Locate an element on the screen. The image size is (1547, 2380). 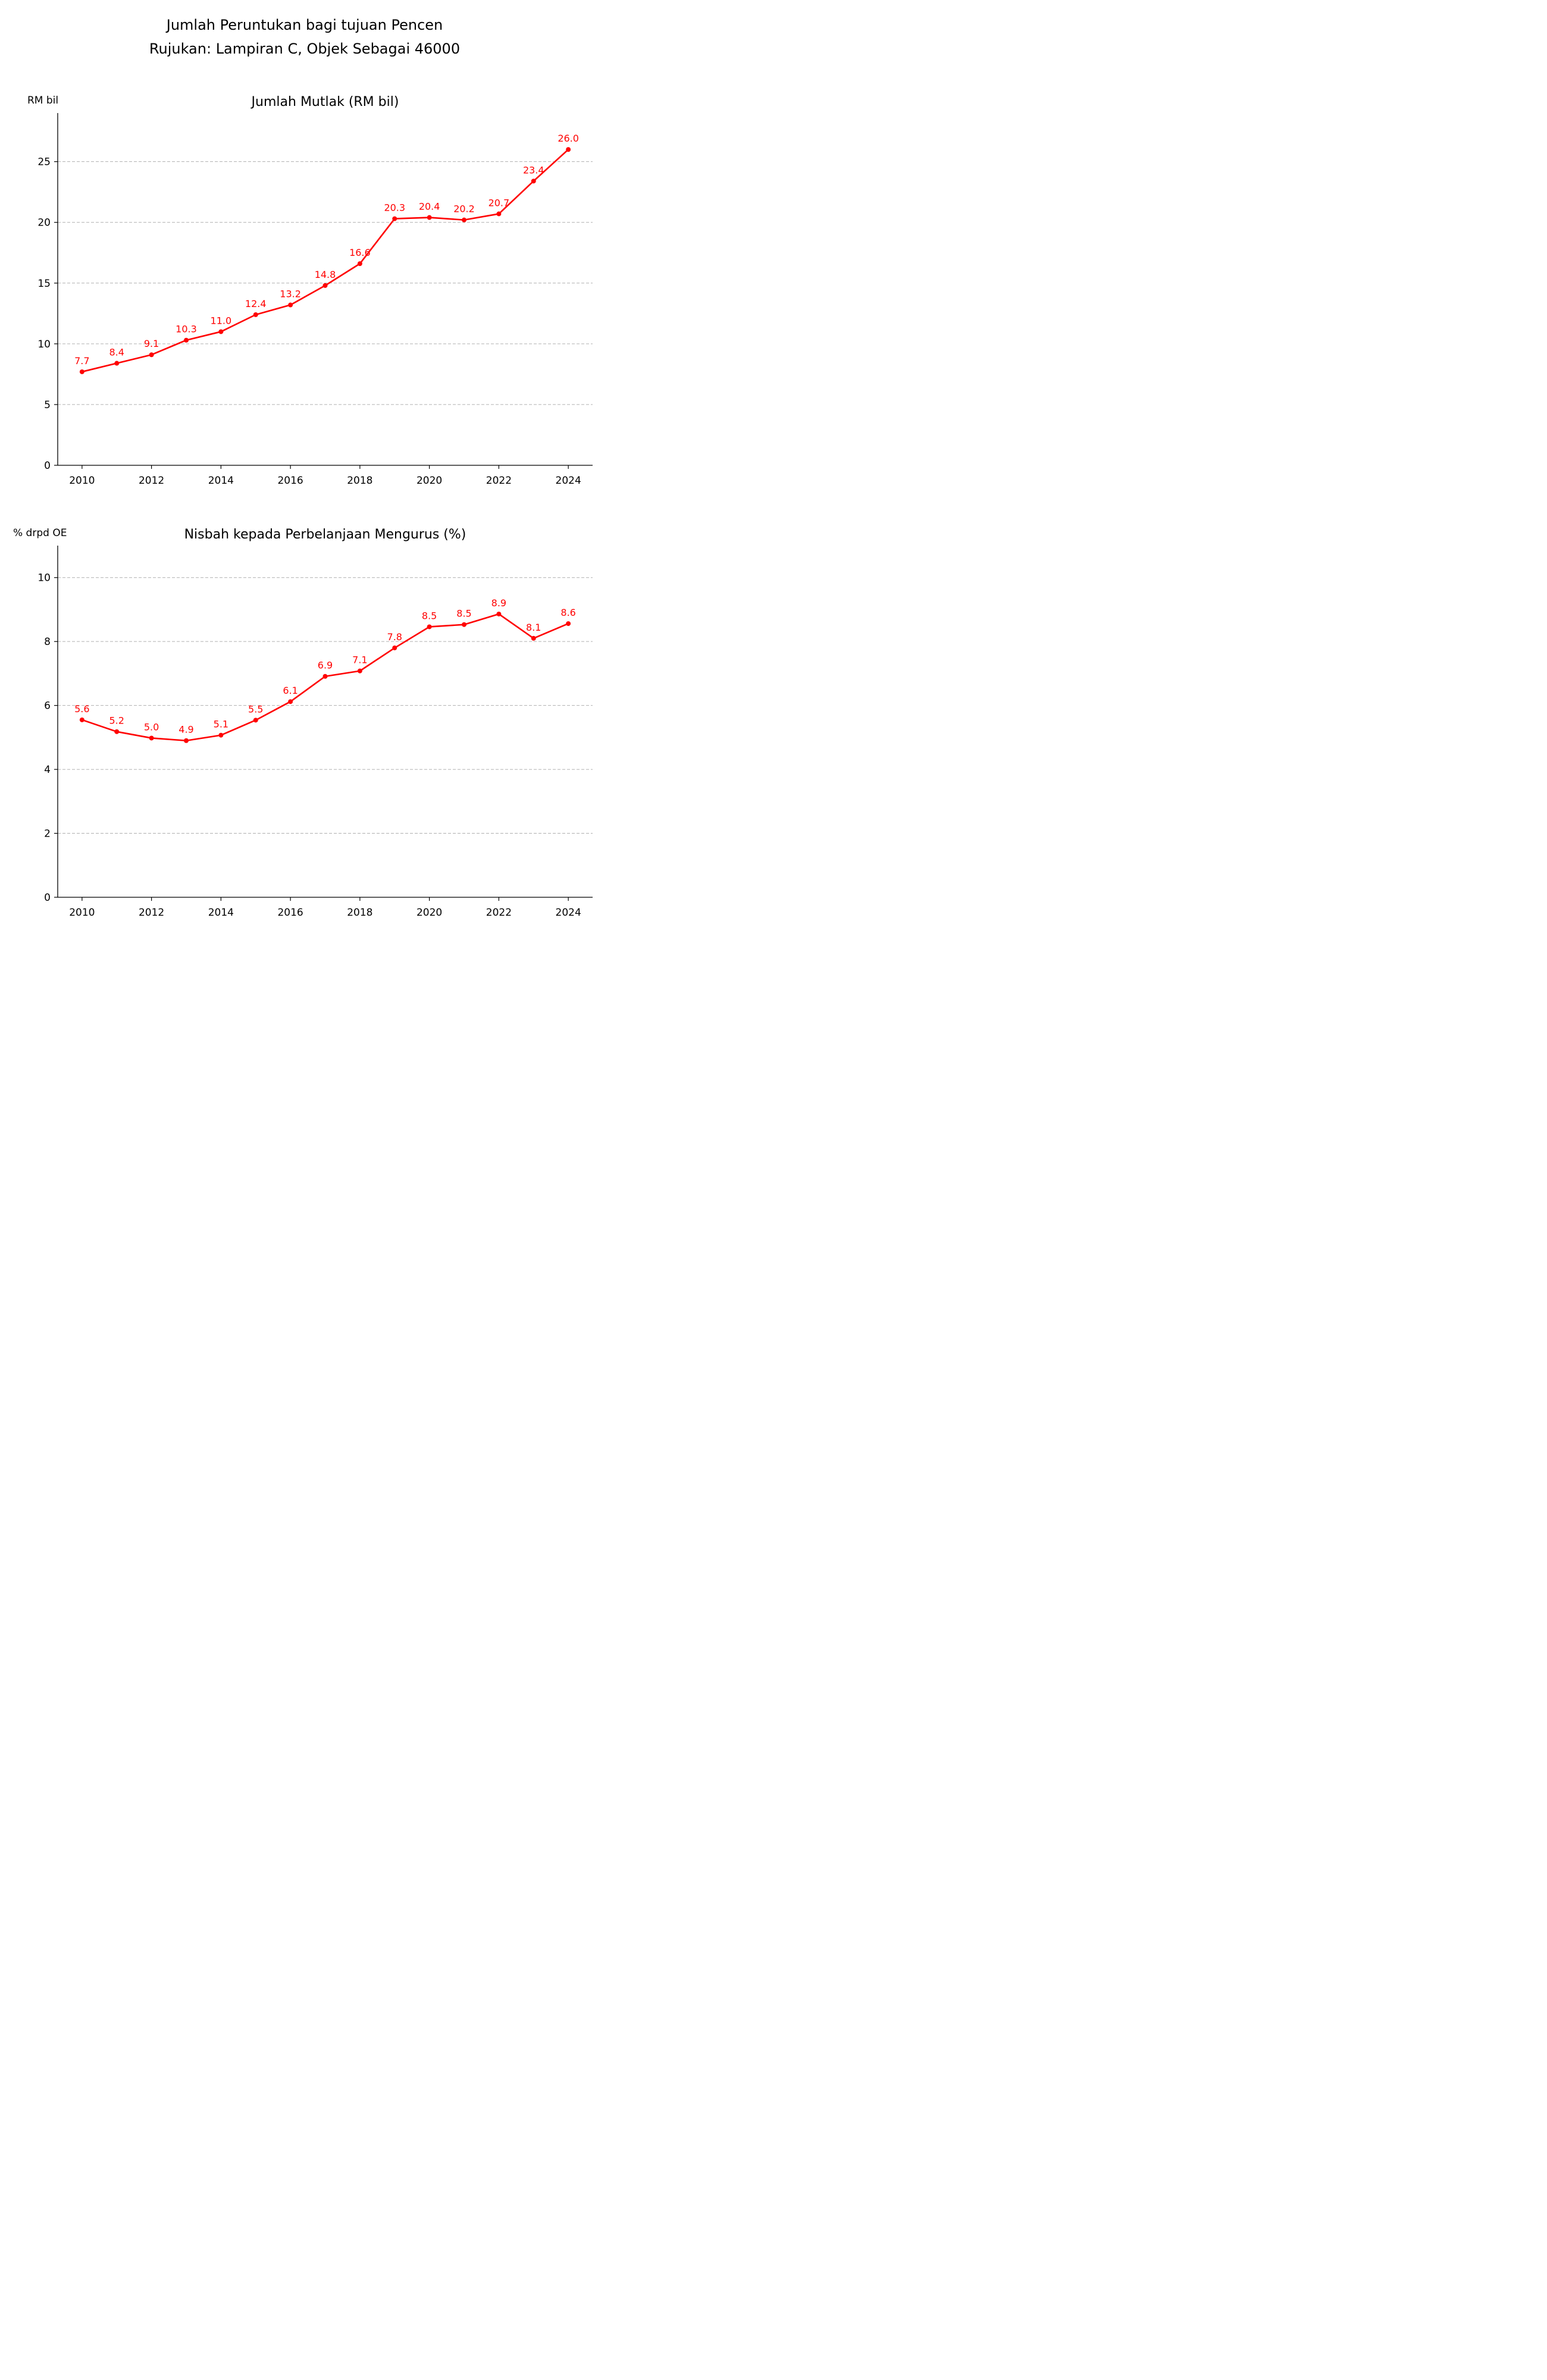
data-label: 12.4 is located at coordinates (256, 303).